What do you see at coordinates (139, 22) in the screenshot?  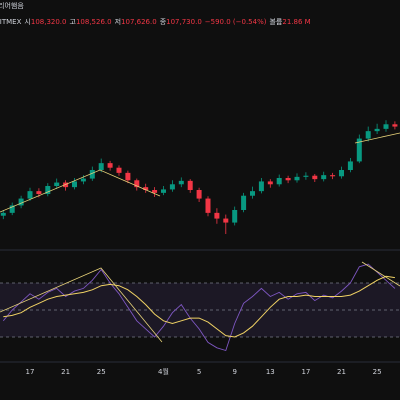 I see `value: 107,626.0` at bounding box center [139, 22].